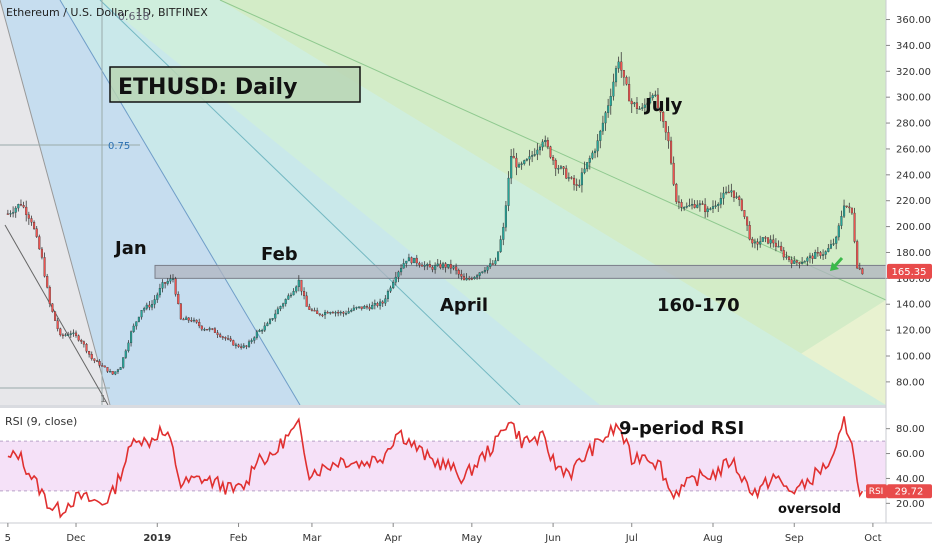  What do you see at coordinates (913, 279) in the screenshot?
I see `price-tick-label: 160.00` at bounding box center [913, 279].